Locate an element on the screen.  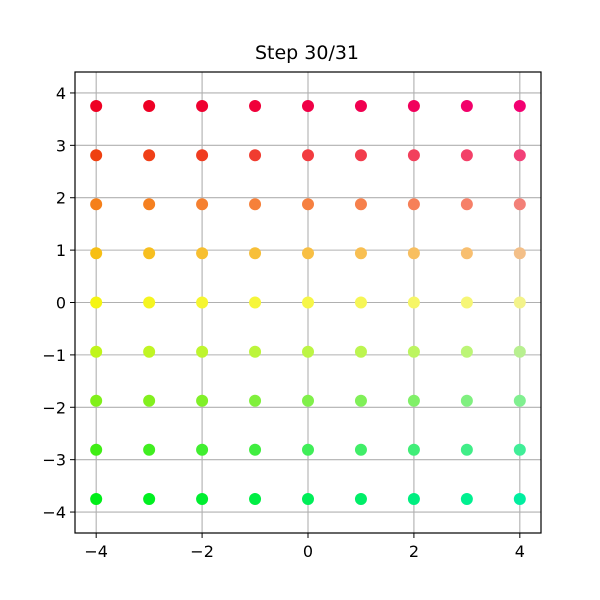
y-axis-ticks: −4 −3 −2 −1 0 1 2 3 4 is located at coordinates (58, 303).